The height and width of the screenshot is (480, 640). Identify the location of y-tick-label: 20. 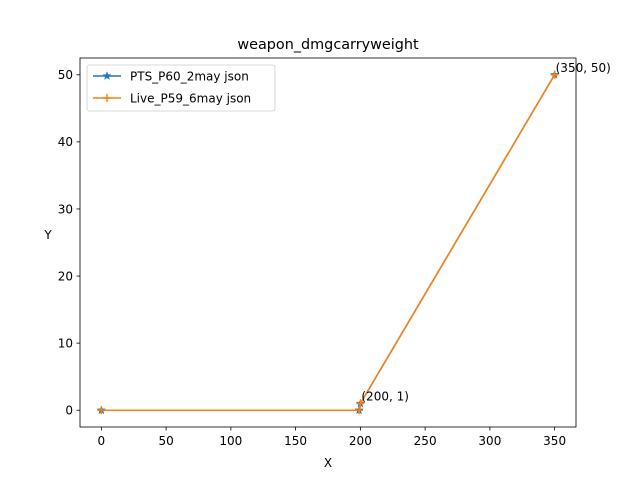
(65, 276).